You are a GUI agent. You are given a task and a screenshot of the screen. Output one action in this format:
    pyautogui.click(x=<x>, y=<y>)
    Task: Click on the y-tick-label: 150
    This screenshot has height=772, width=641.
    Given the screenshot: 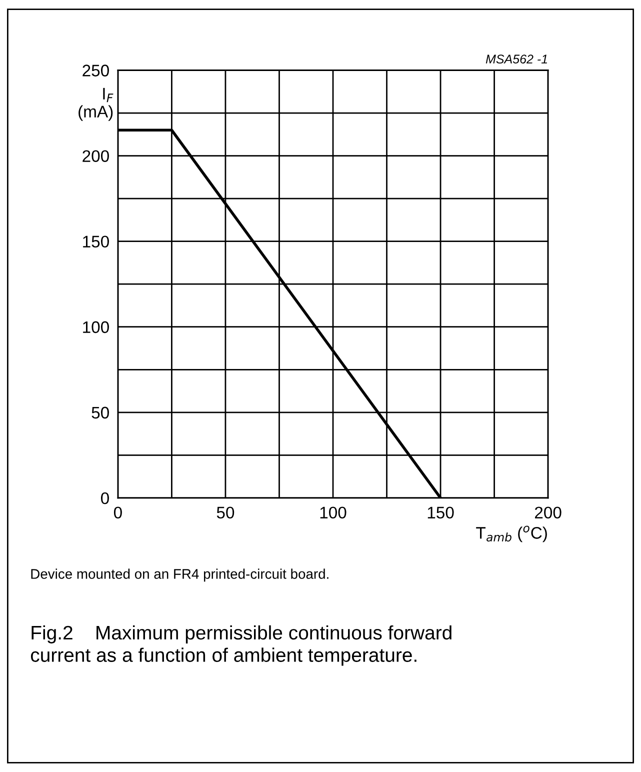 What is the action you would take?
    pyautogui.click(x=96, y=242)
    